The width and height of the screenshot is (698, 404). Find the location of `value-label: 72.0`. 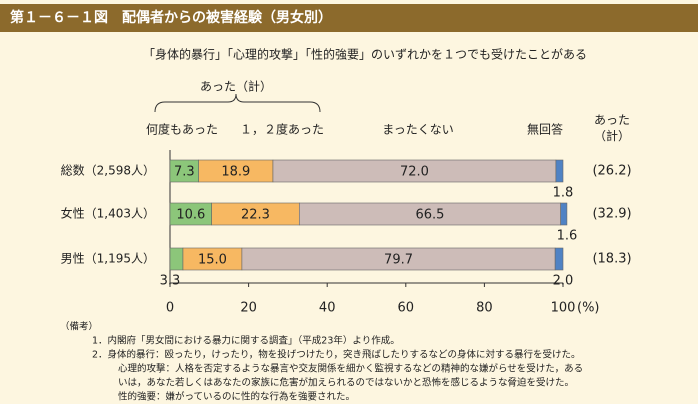

value-label: 72.0 is located at coordinates (414, 172).